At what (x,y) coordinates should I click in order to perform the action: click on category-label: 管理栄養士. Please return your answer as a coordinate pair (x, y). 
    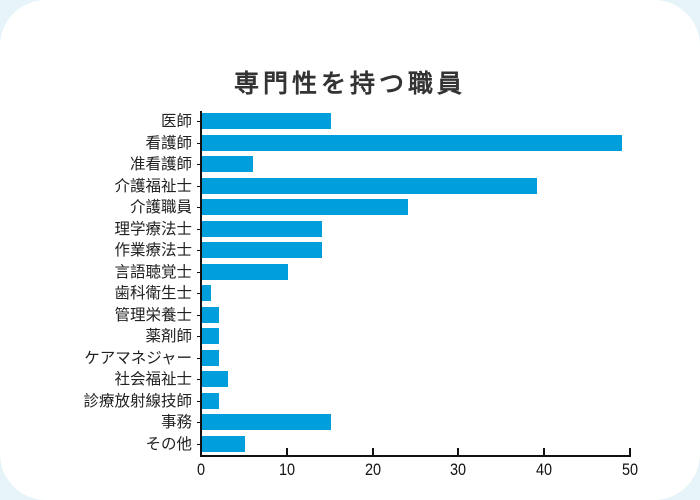
    Looking at the image, I should click on (153, 314).